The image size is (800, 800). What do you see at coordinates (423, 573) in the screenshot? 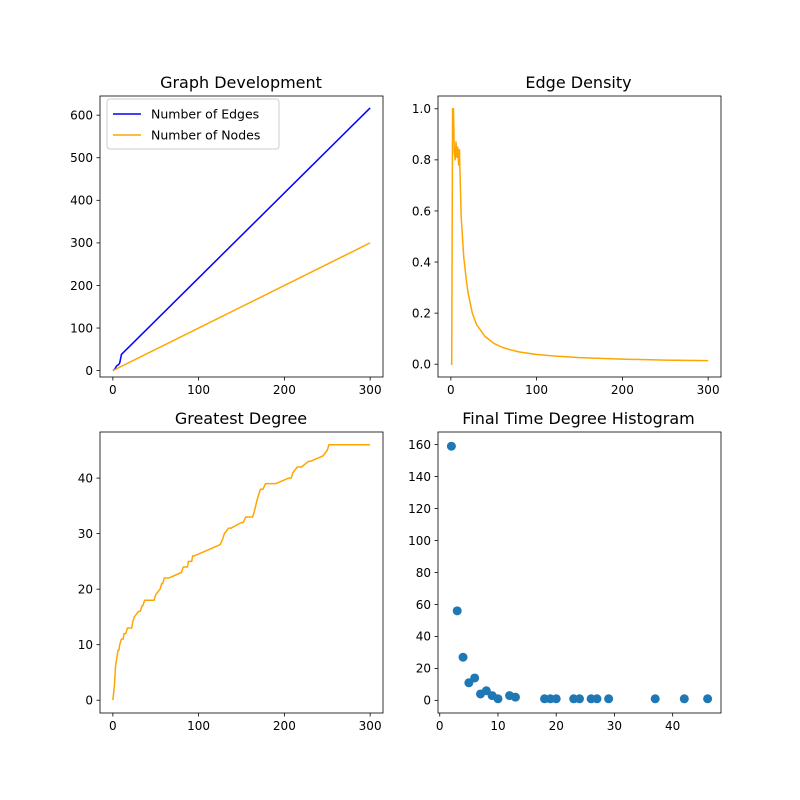
I see `y-tick-label: 80` at bounding box center [423, 573].